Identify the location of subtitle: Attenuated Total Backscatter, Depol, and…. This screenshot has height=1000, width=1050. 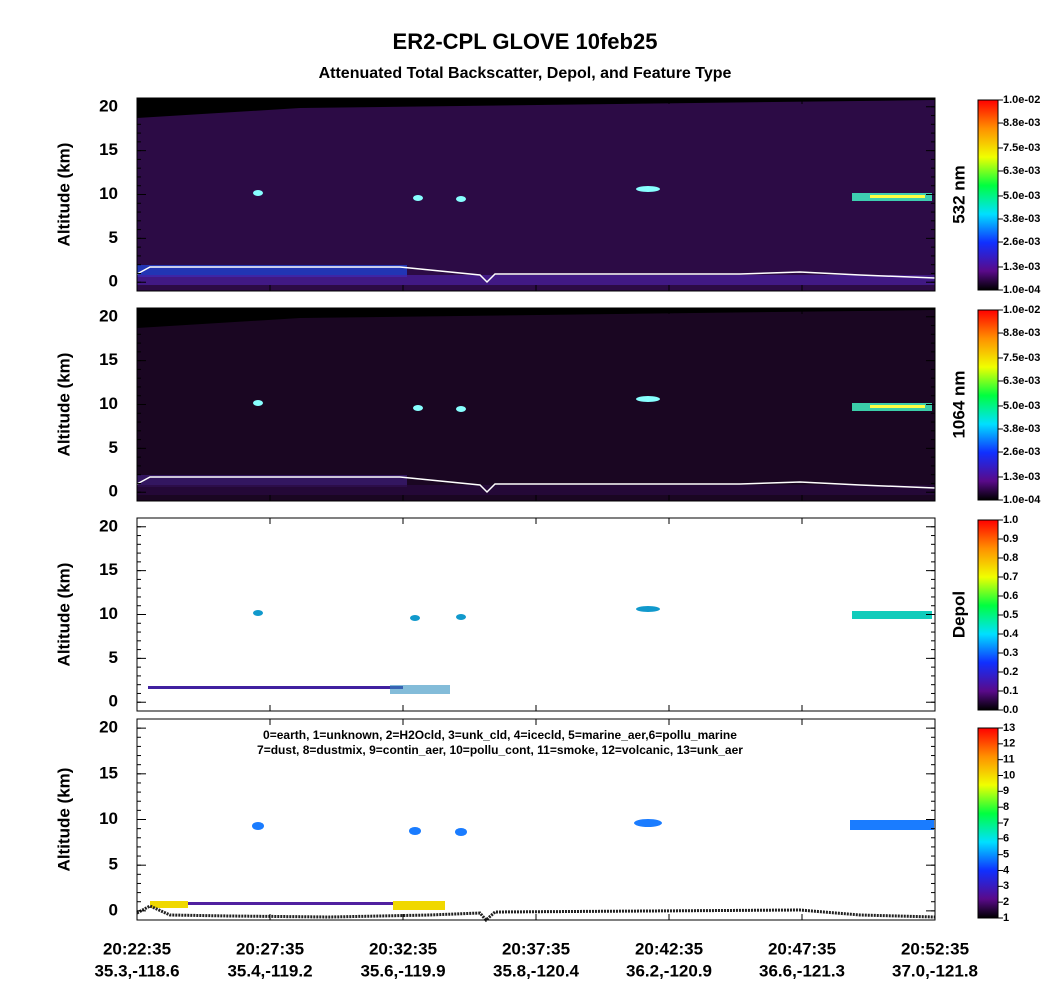
(525, 73).